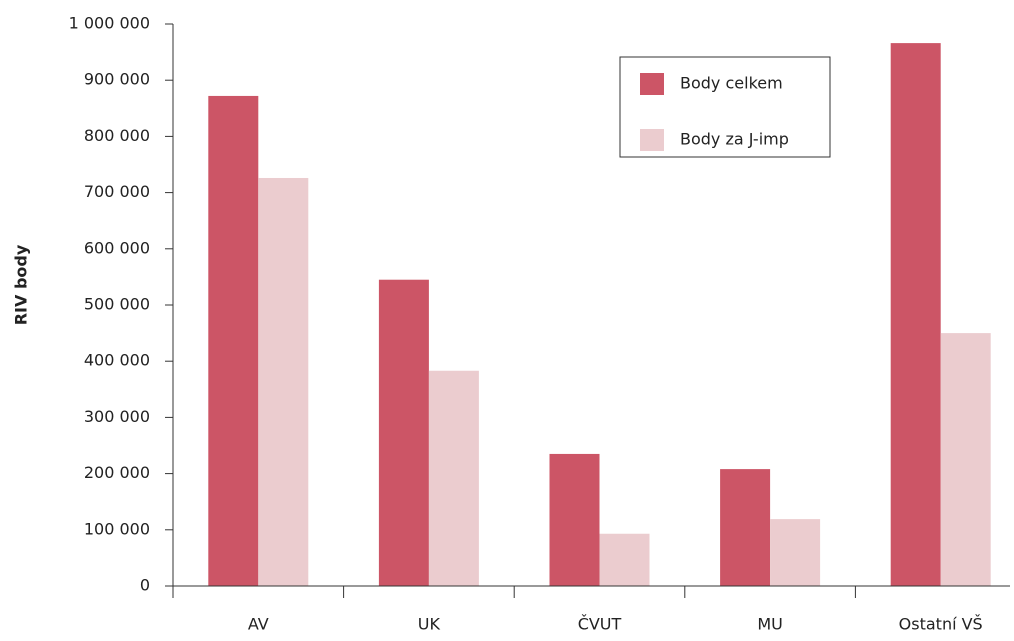 The image size is (1014, 641). Describe the element at coordinates (21, 284) in the screenshot. I see `y-axis-label: RIV body` at that location.